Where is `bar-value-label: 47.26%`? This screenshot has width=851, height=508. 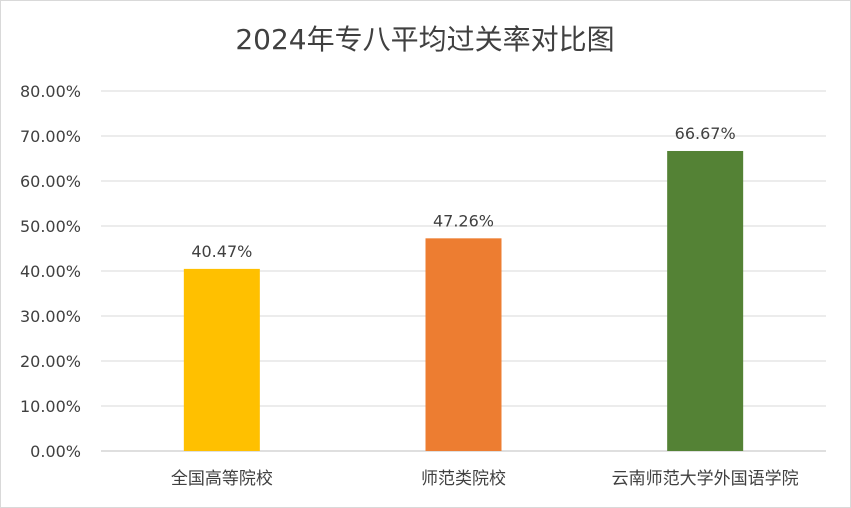
bar-value-label: 47.26% is located at coordinates (463, 220).